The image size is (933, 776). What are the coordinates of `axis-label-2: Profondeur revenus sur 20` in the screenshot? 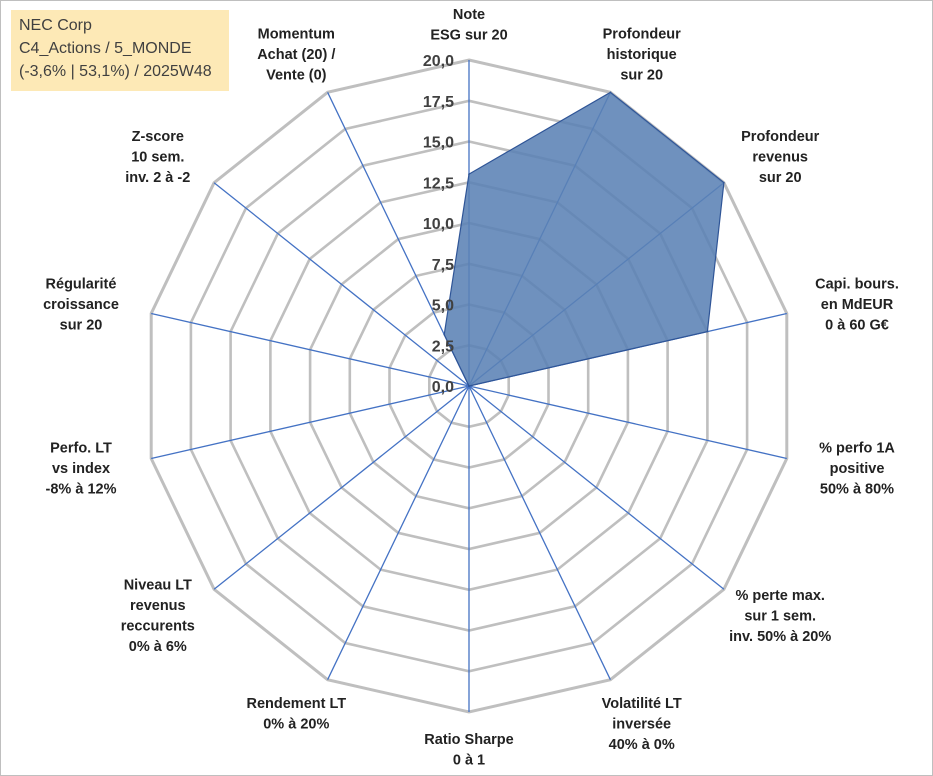 It's located at (780, 157).